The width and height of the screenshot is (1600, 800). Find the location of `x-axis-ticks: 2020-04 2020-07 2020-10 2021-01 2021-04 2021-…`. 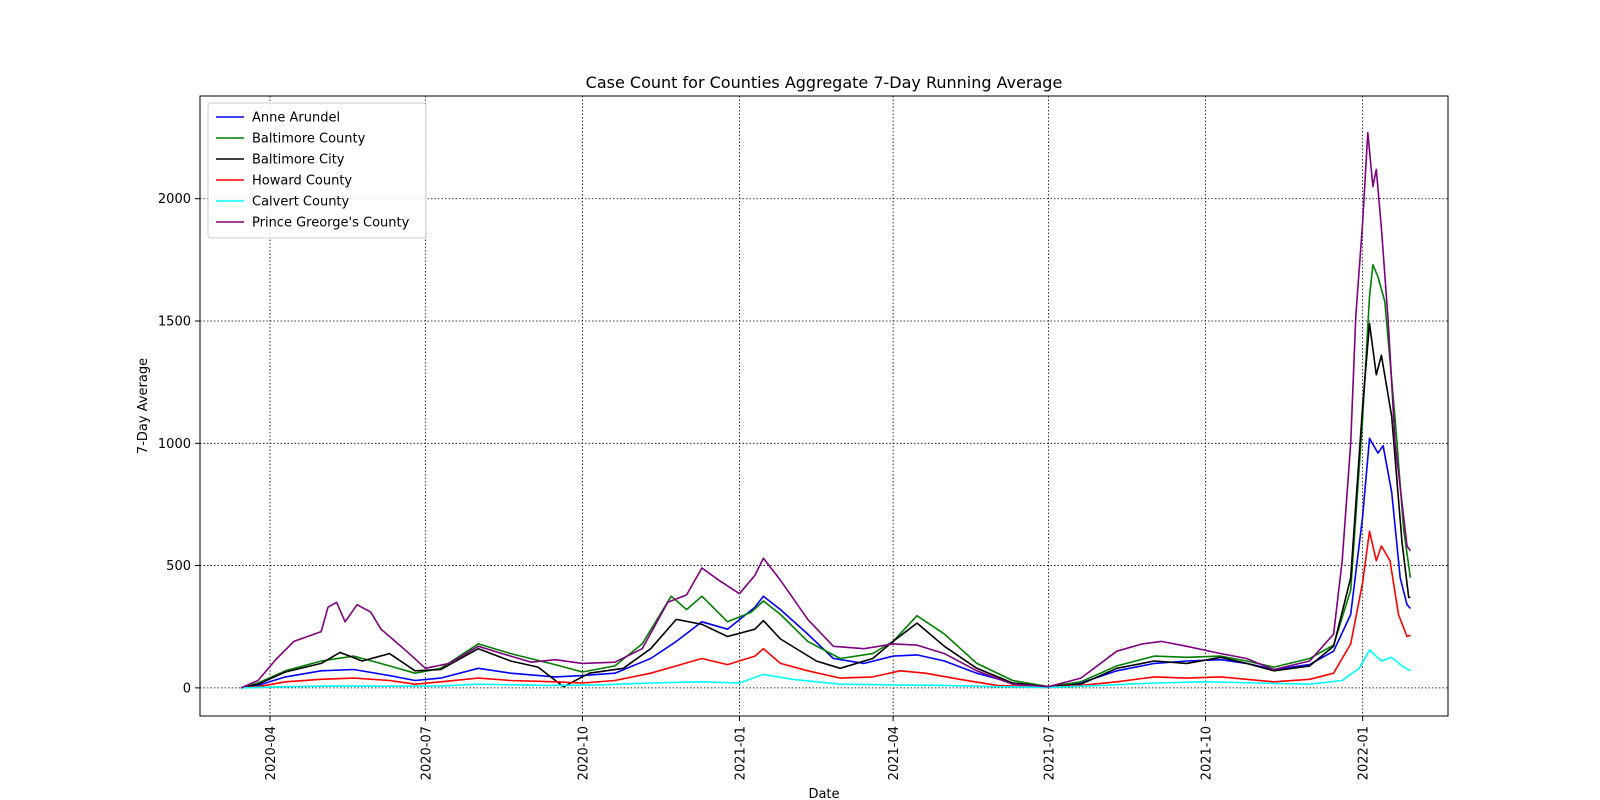

x-axis-ticks: 2020-04 2020-07 2020-10 2021-01 2021-04 2021-… is located at coordinates (818, 748).